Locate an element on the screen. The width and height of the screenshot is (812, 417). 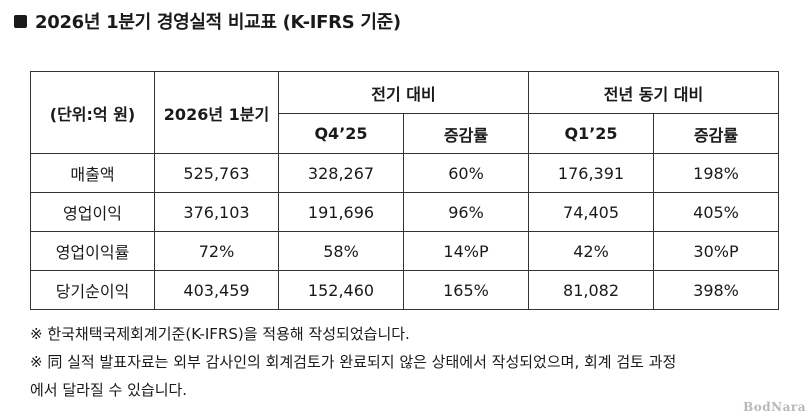
cell-current: 403,459 is located at coordinates (216, 290).